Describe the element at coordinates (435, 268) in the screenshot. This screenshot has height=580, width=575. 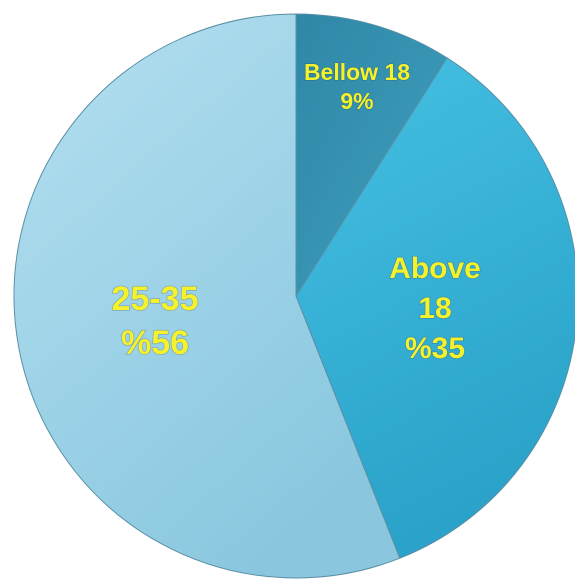
I see `slice-label-line: Above` at that location.